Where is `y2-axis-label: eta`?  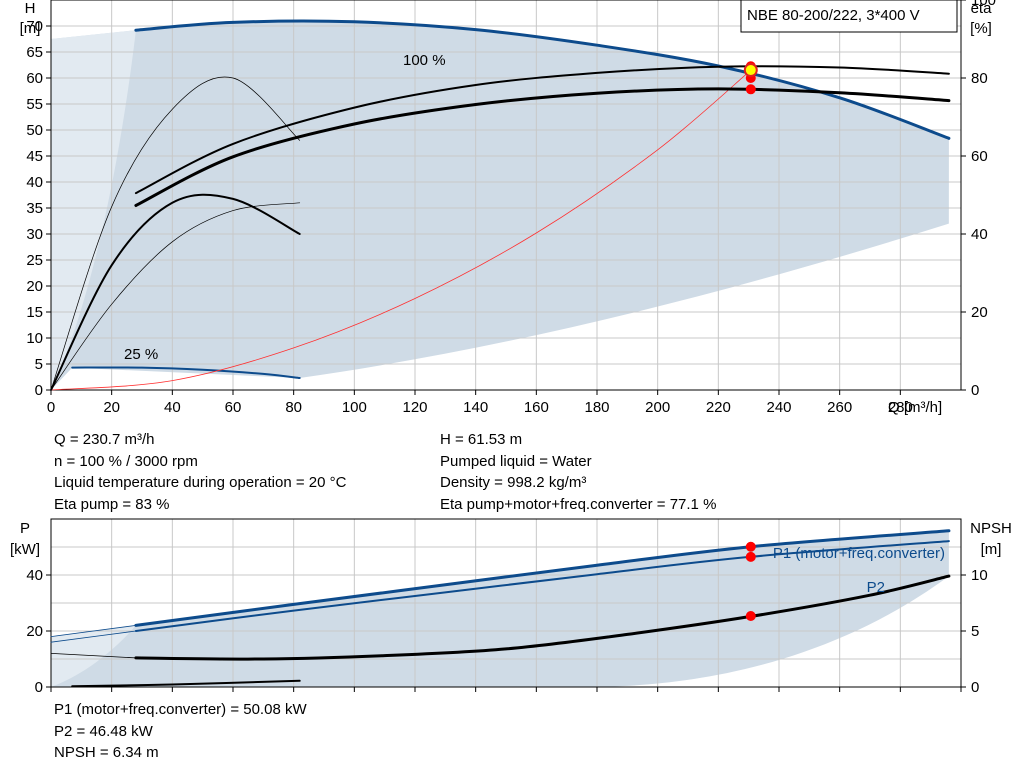
y2-axis-label: eta is located at coordinates (982, 8).